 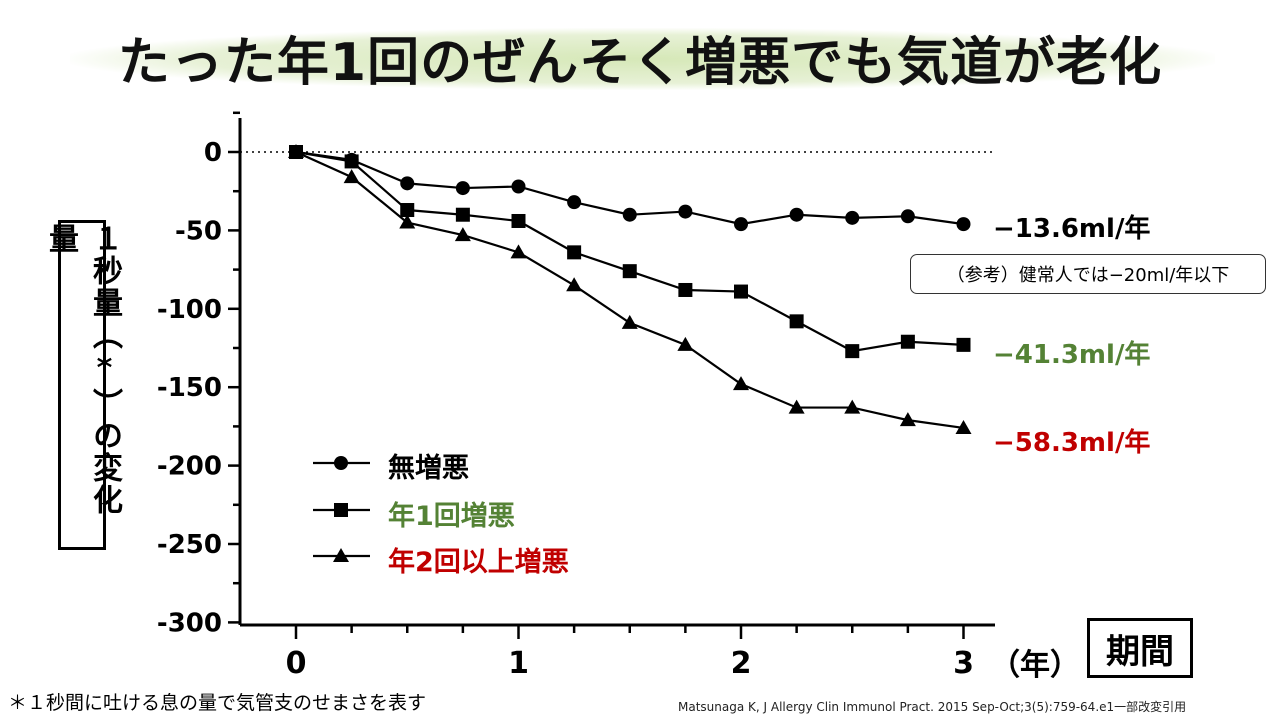 I want to click on legend-marker-no-exacerbation, so click(x=341, y=463).